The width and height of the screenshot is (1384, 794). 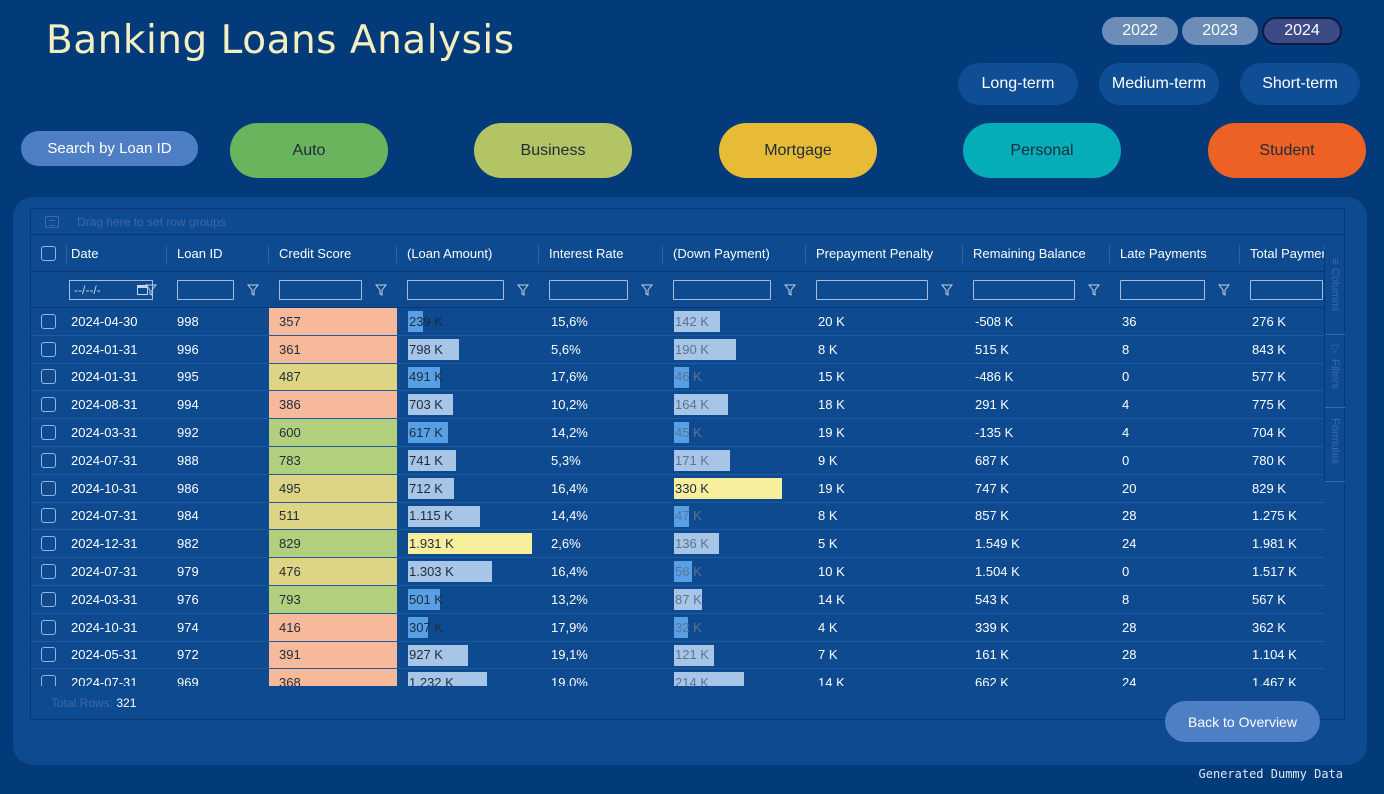 I want to click on down-payment-value: 46 K, so click(x=688, y=377).